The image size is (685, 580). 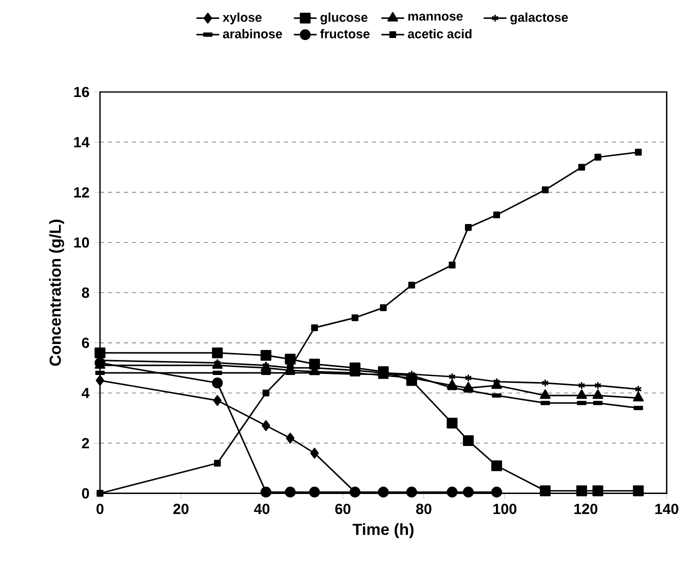 I want to click on legend-label: mannose, so click(x=435, y=17).